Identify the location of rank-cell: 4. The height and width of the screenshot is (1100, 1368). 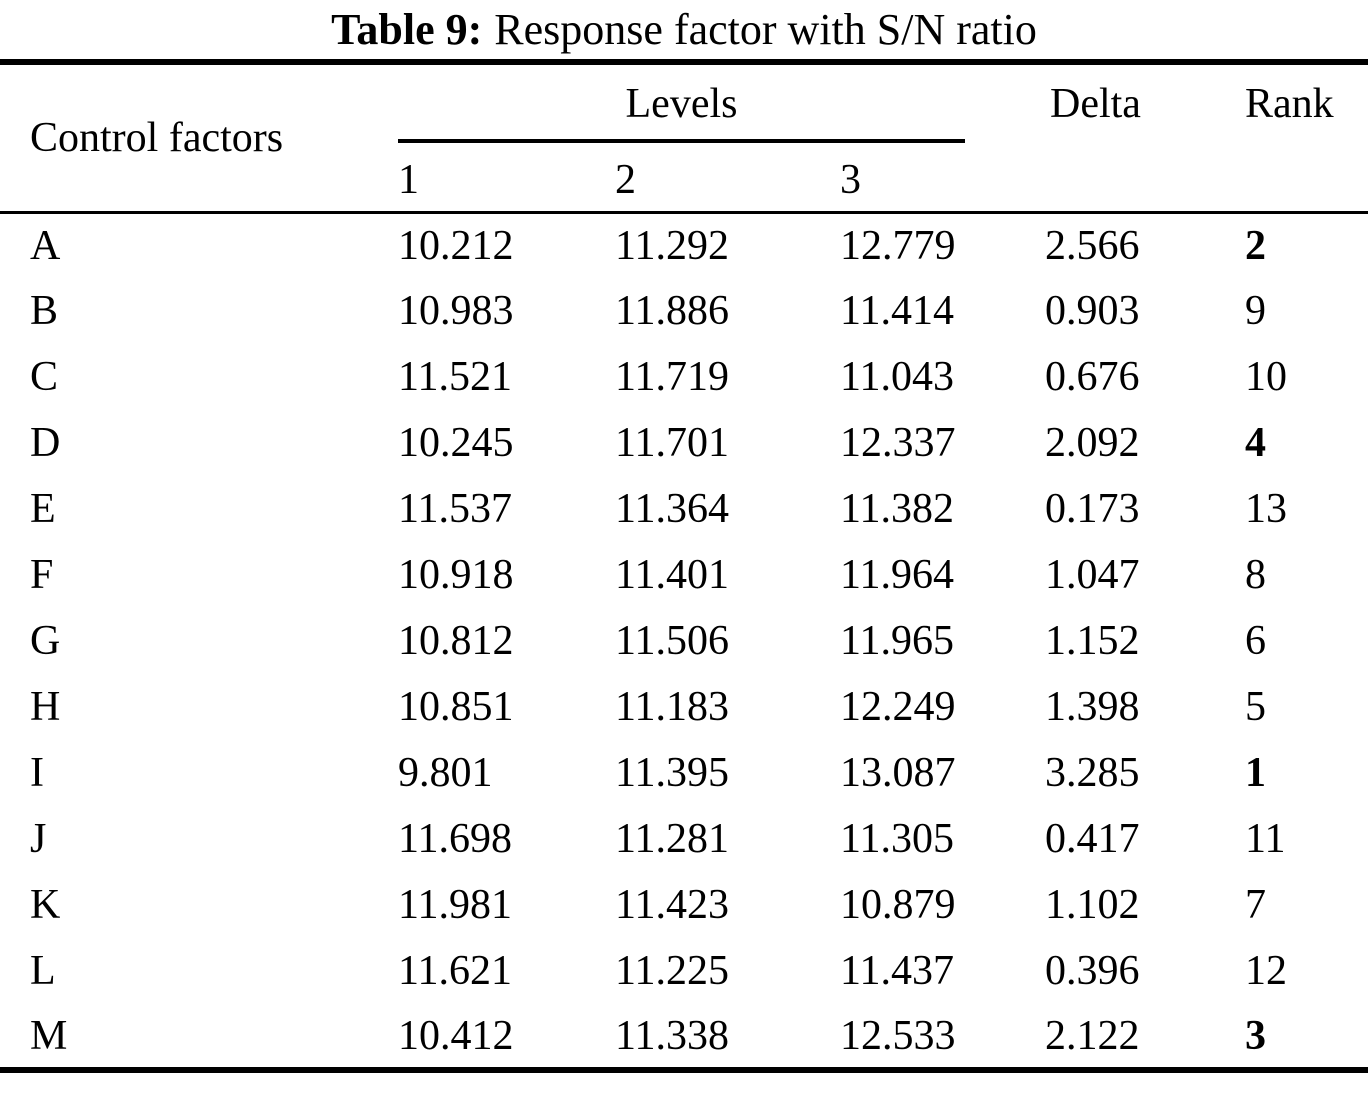
(1255, 443).